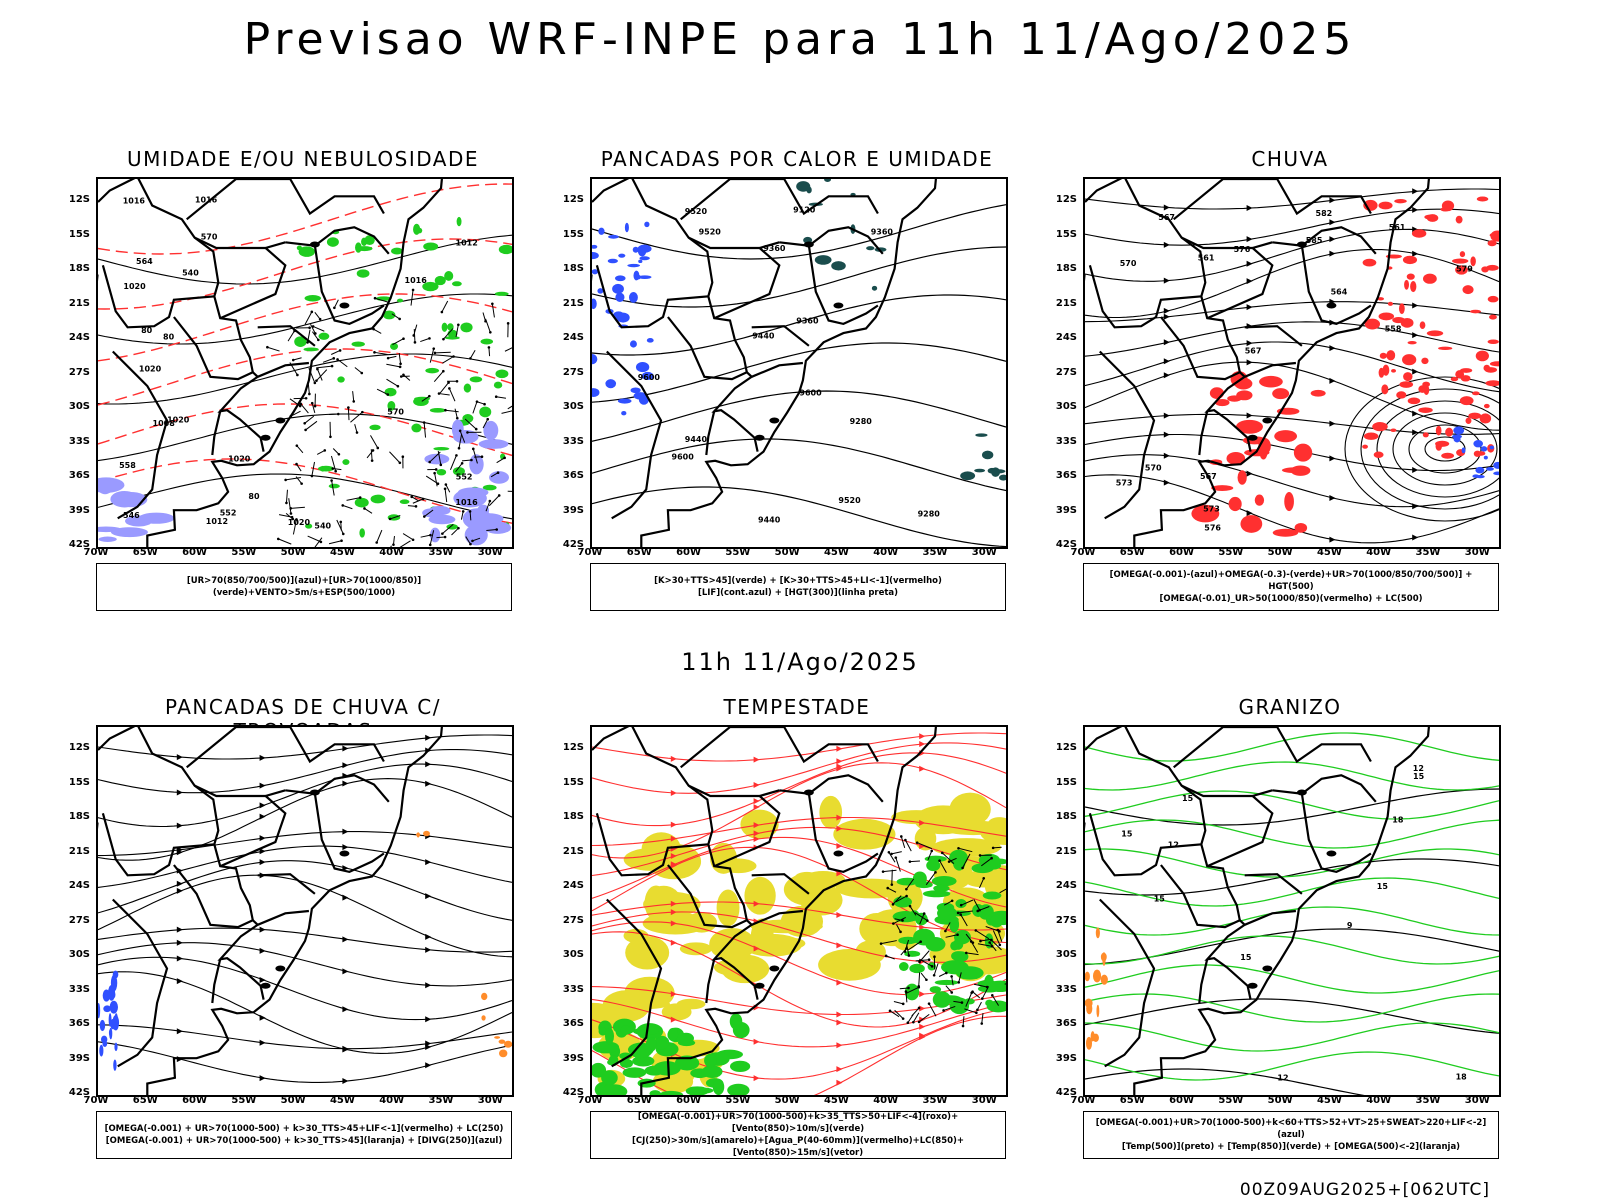  I want to click on contour-label: 570, so click(1153, 468).